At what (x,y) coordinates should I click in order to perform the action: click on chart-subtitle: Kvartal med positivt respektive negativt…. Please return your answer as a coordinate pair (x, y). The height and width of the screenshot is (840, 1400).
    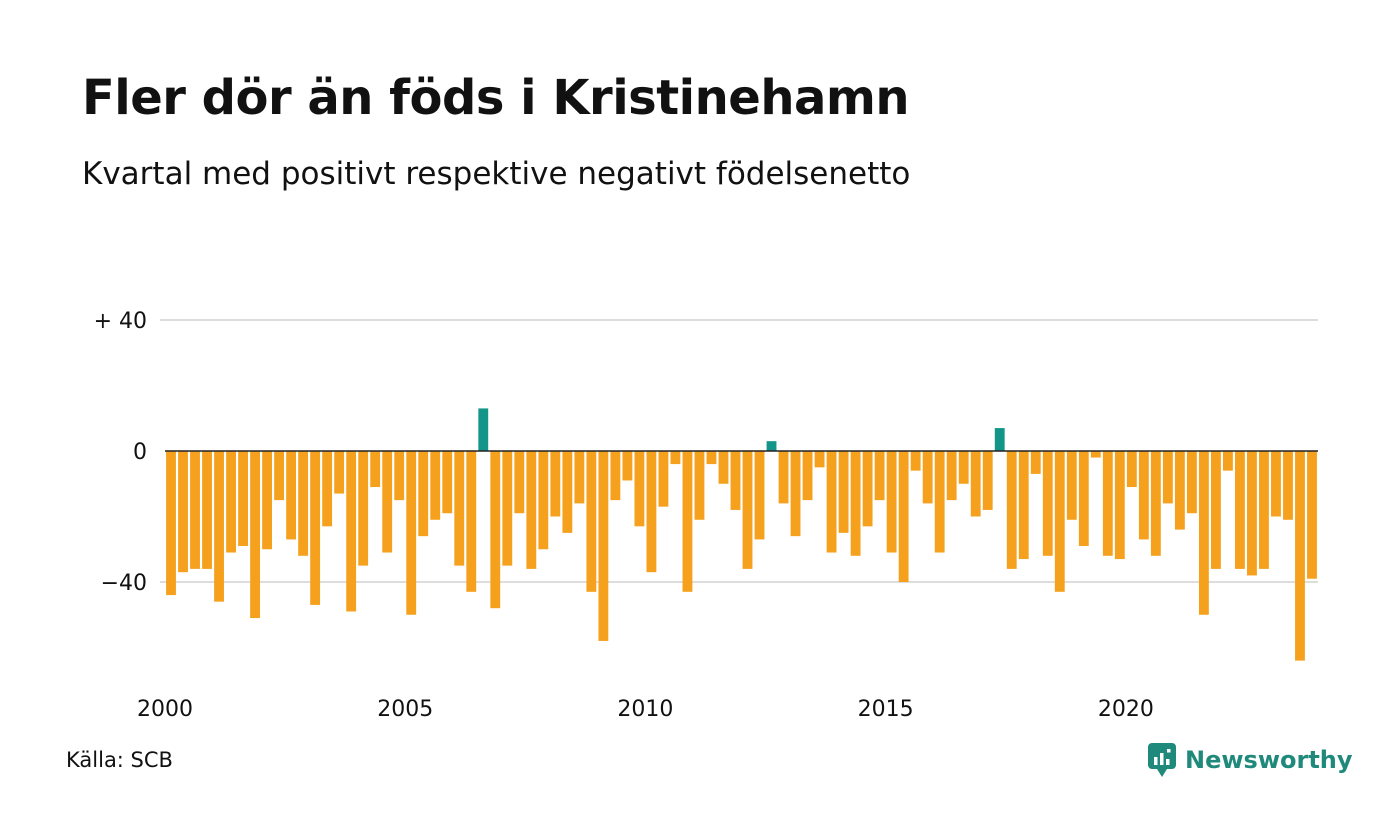
    Looking at the image, I should click on (496, 174).